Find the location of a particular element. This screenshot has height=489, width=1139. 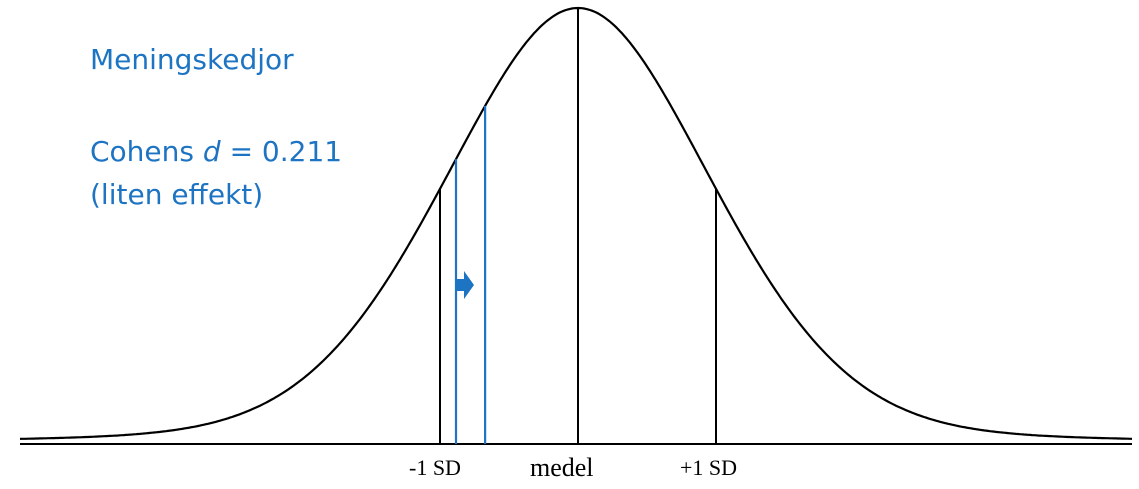

effect-interpretation: (liten effekt) is located at coordinates (177, 194).